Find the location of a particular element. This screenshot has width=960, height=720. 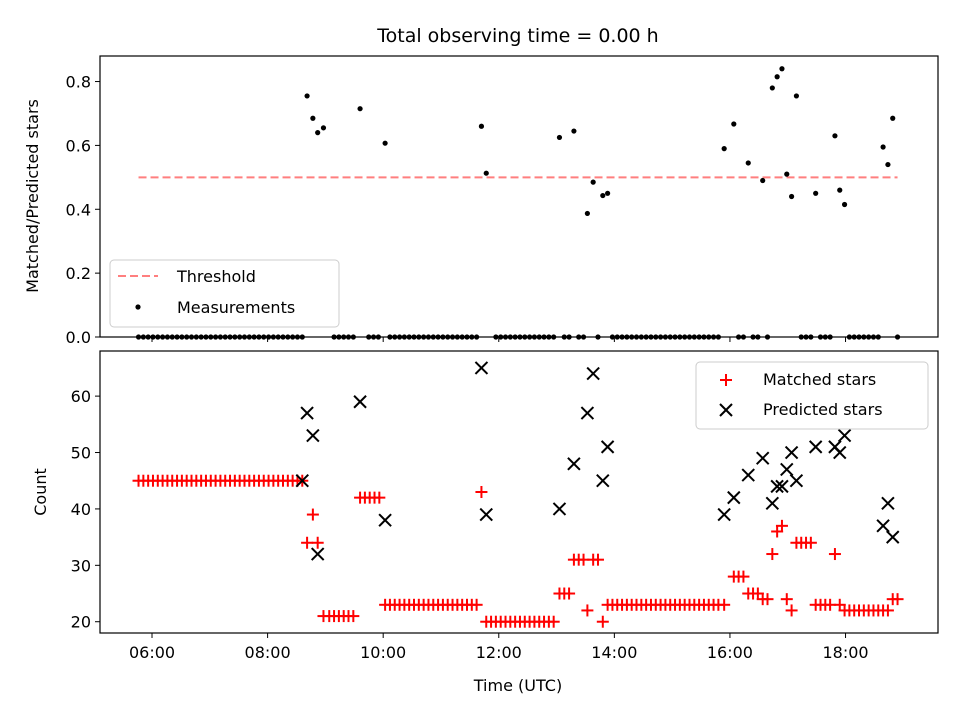

predicted-legend-marker is located at coordinates (726, 410).